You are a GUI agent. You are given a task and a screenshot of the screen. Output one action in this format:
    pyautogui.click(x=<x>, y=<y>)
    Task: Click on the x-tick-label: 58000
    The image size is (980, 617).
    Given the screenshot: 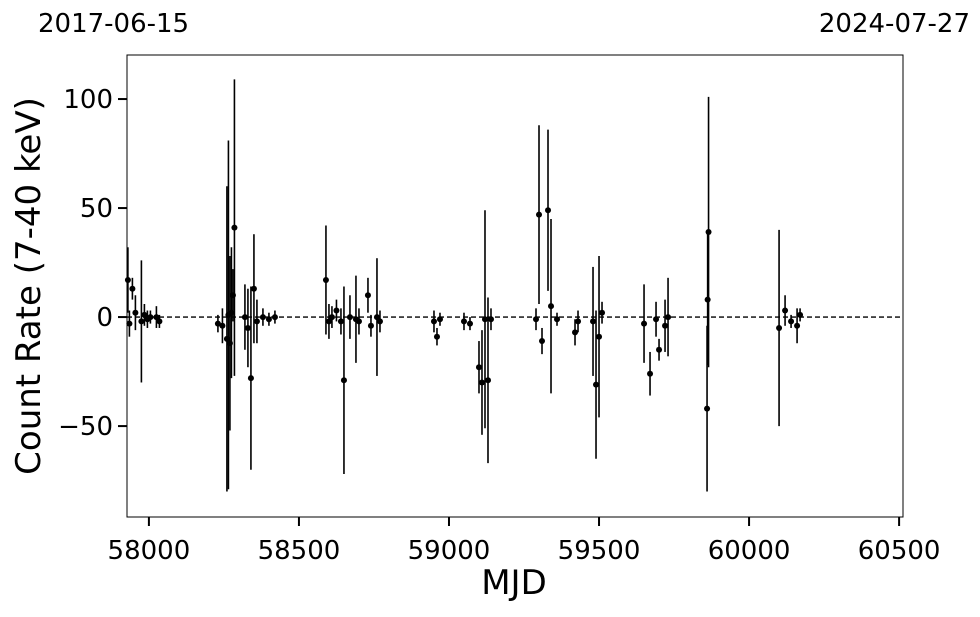 What is the action you would take?
    pyautogui.click(x=149, y=551)
    